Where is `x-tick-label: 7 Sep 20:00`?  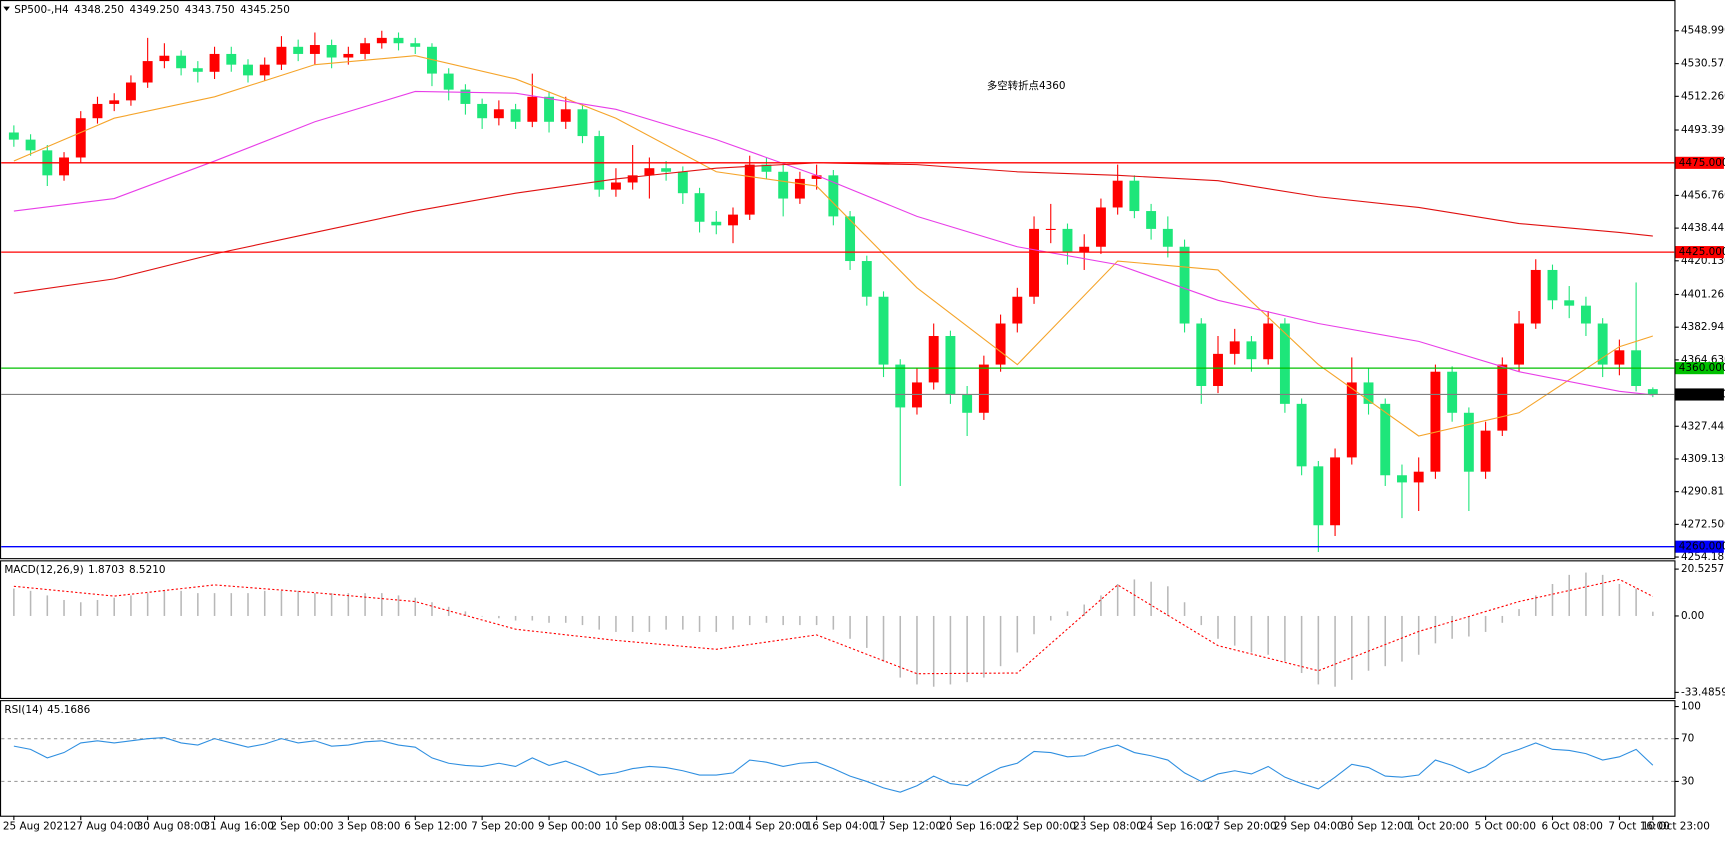
x-tick-label: 7 Sep 20:00 is located at coordinates (502, 827).